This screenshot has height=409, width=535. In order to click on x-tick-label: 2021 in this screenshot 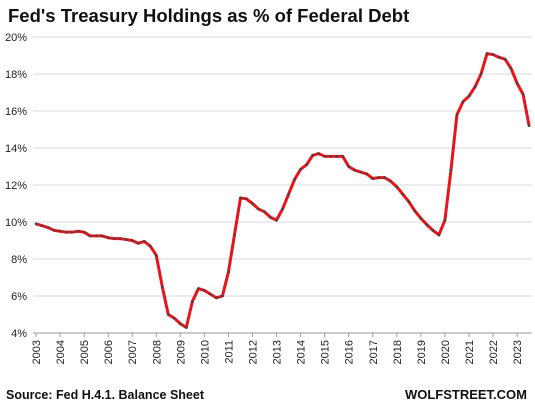, I will do `click(470, 352)`.